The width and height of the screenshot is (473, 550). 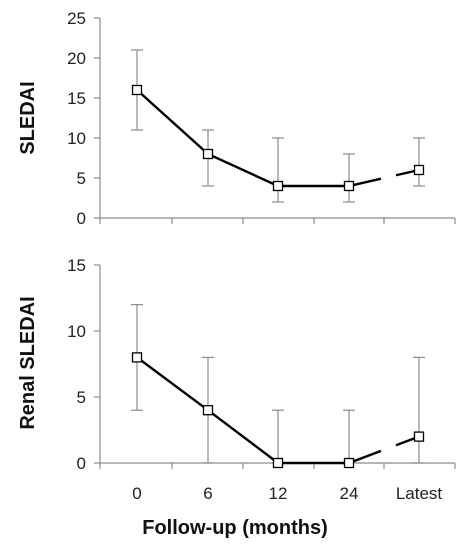 What do you see at coordinates (136, 493) in the screenshot?
I see `x-tick-label: 0` at bounding box center [136, 493].